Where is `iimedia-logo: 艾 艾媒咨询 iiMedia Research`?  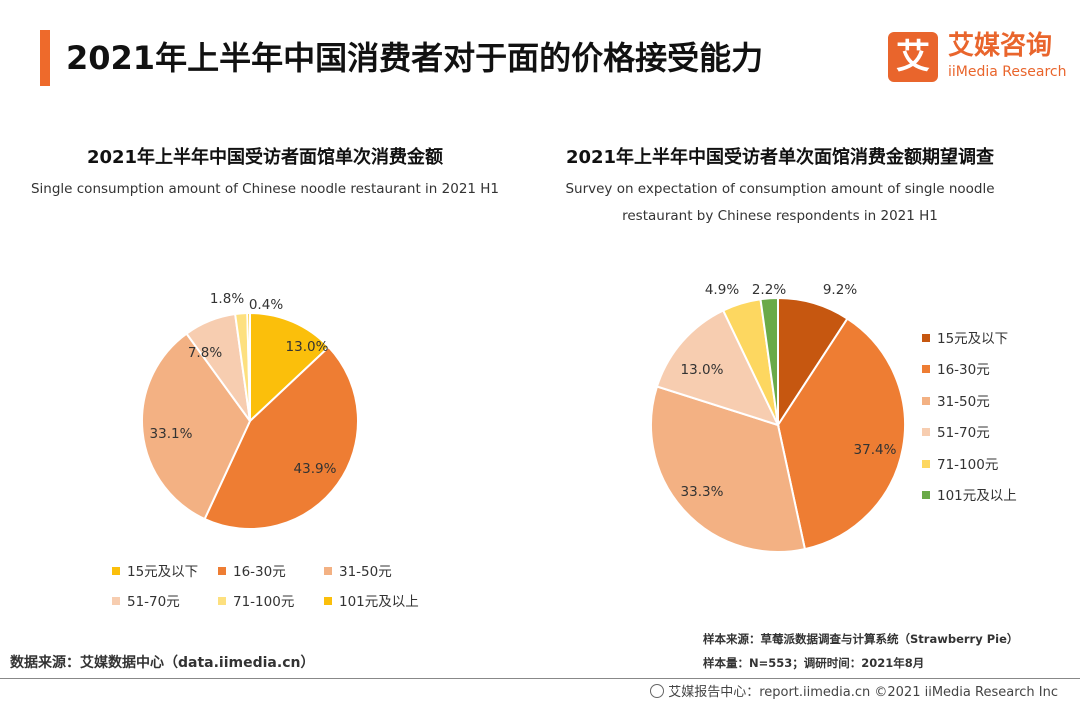 iimedia-logo: 艾 艾媒咨询 iiMedia Research is located at coordinates (978, 58).